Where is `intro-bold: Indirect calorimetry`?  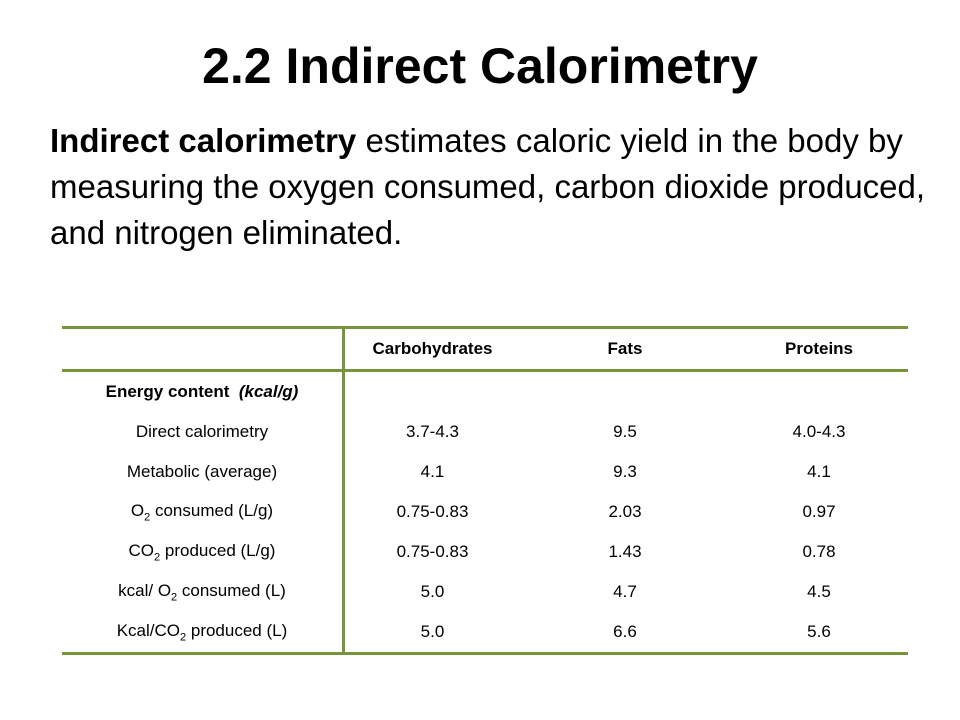 intro-bold: Indirect calorimetry is located at coordinates (203, 140).